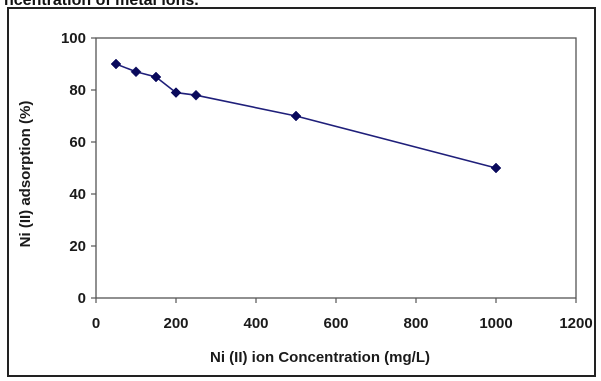 The height and width of the screenshot is (381, 601). I want to click on x-tick-label: 1200, so click(575, 323).